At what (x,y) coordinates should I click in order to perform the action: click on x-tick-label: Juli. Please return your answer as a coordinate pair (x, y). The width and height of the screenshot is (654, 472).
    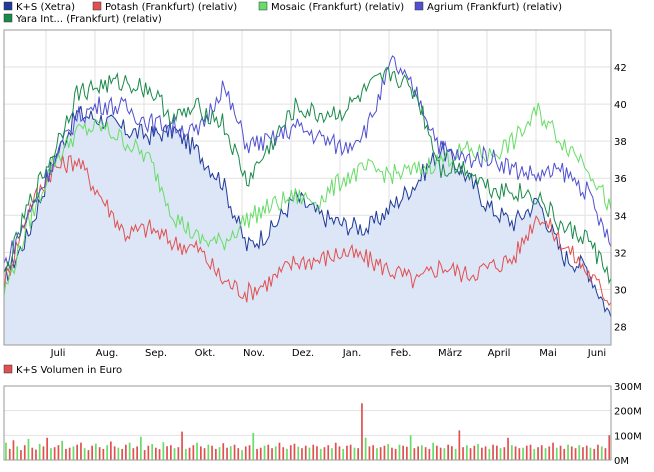
    Looking at the image, I should click on (58, 353).